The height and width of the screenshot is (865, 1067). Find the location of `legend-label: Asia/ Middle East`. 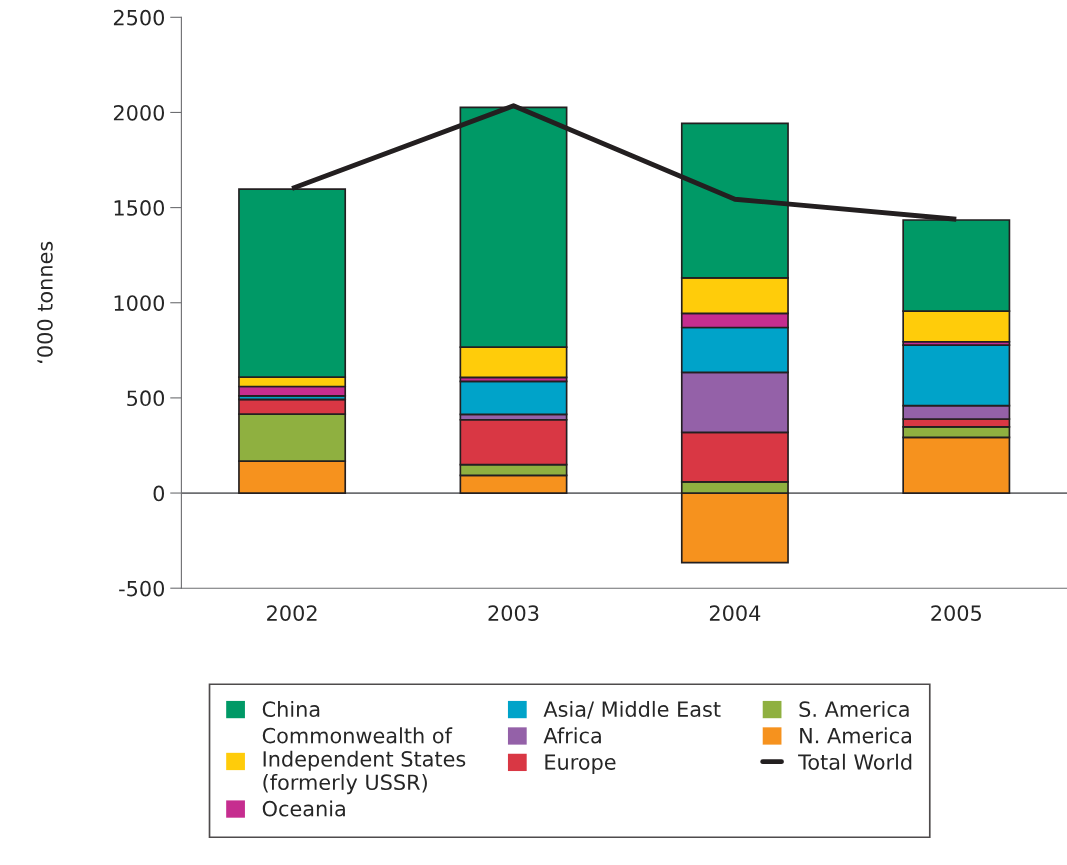

legend-label: Asia/ Middle East is located at coordinates (632, 709).